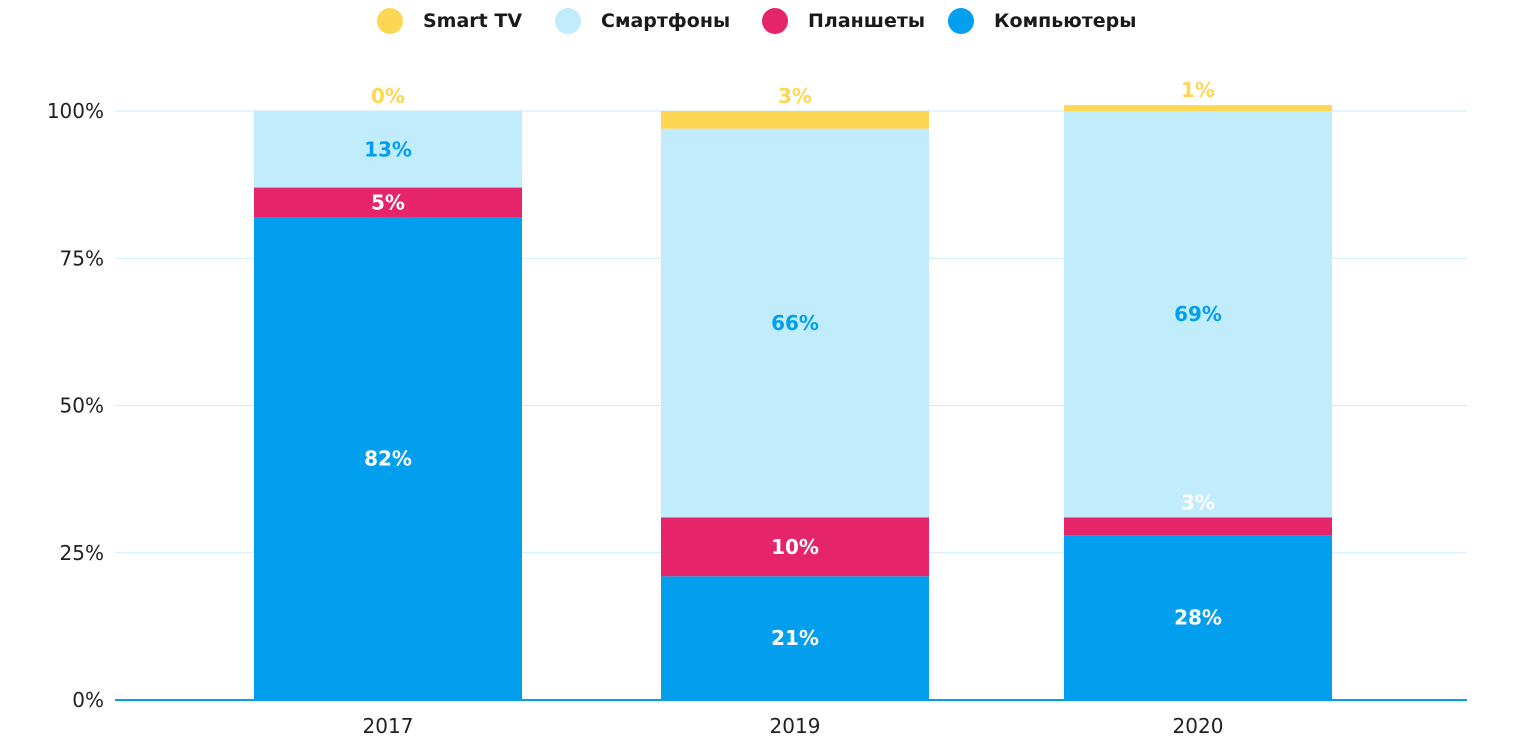 This screenshot has width=1538, height=745. I want to click on data-label: 10%, so click(795, 547).